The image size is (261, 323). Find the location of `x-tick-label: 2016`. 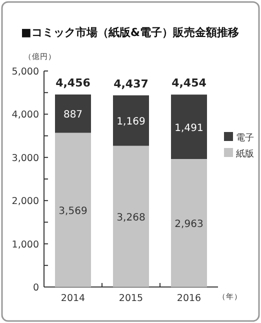

x-tick-label: 2016 is located at coordinates (189, 298).